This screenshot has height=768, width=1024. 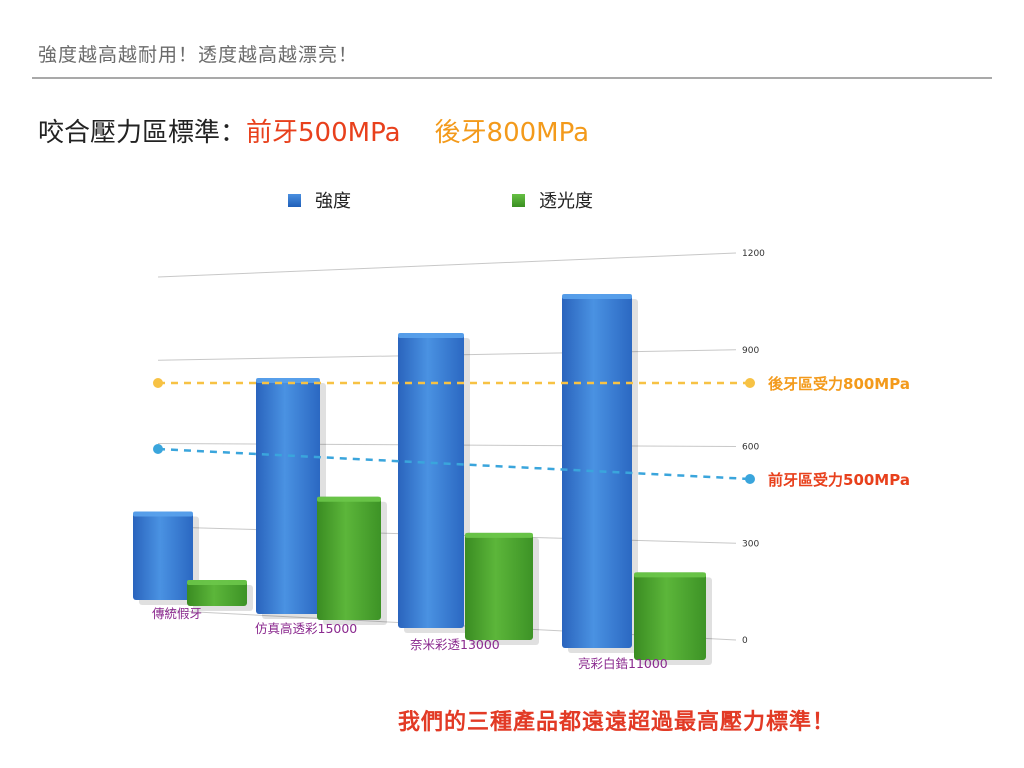 I want to click on bar-translucency-3-body, so click(x=670, y=616).